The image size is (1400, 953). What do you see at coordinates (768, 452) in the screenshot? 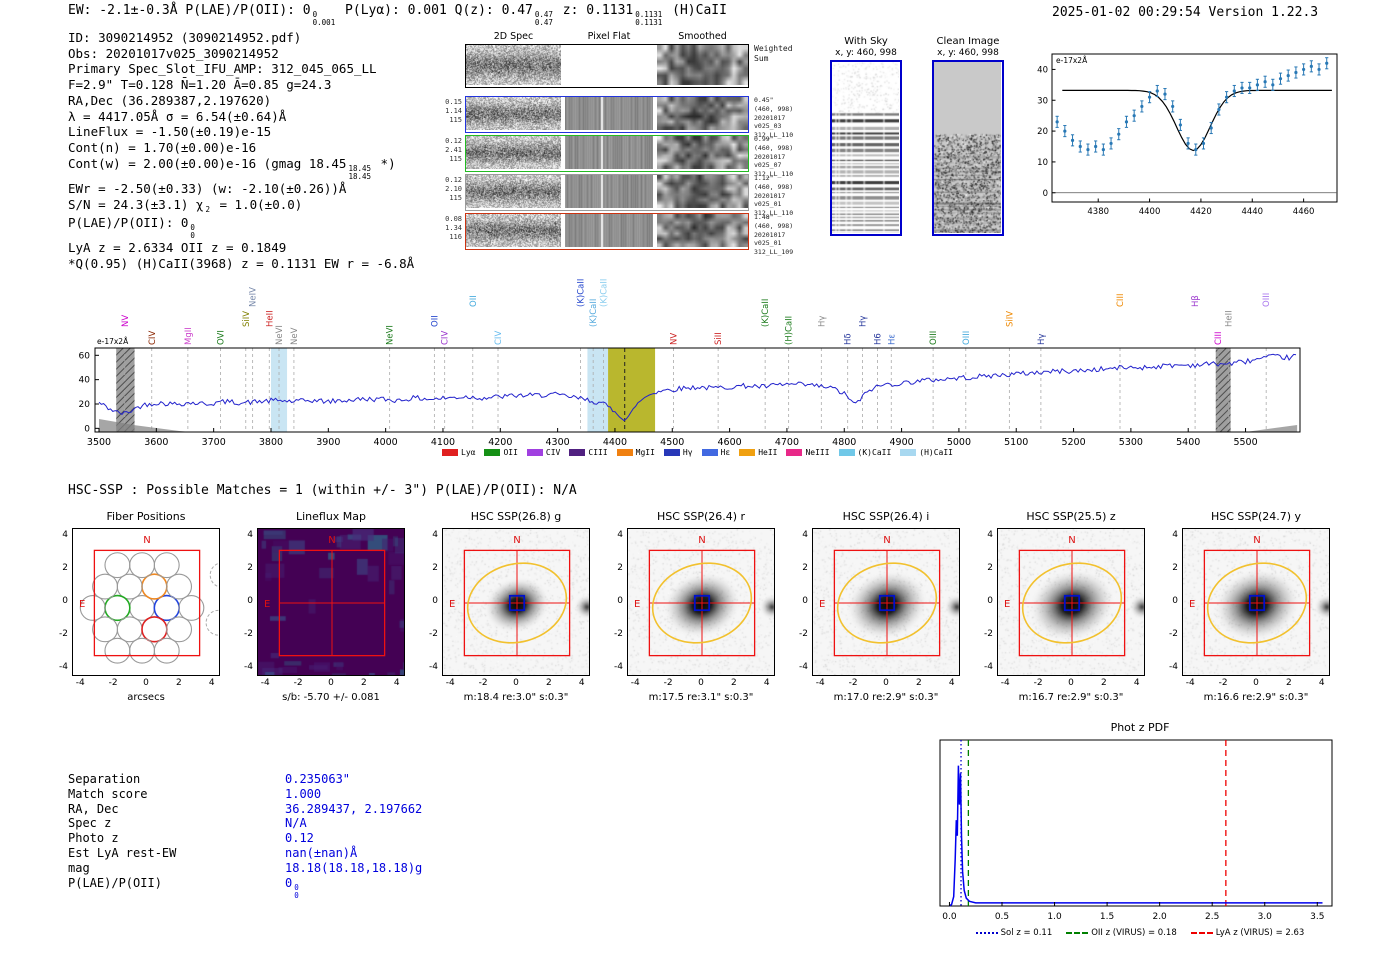
I see `legend-label: HeII` at bounding box center [768, 452].